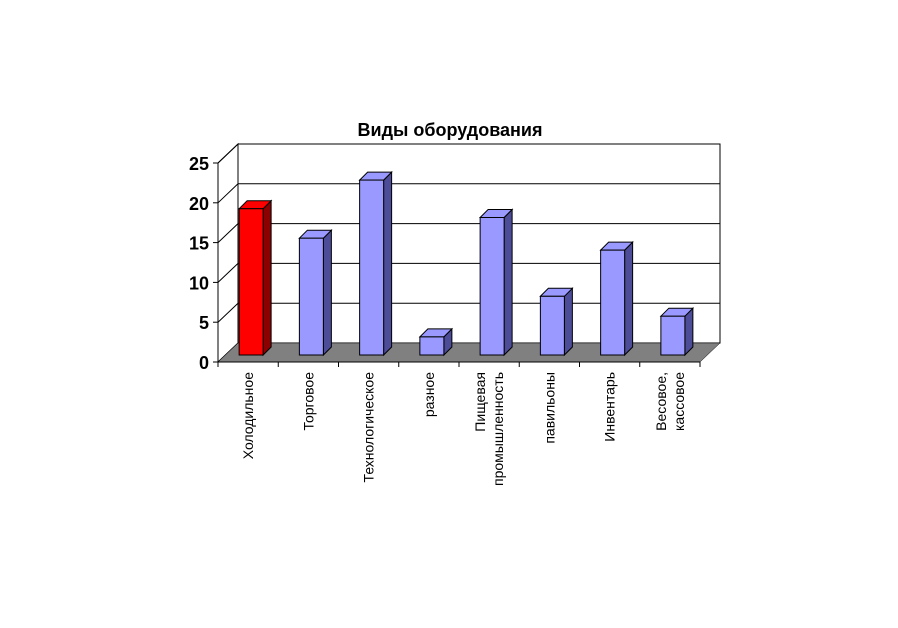 The height and width of the screenshot is (628, 898). I want to click on x-tick-label: Технологическое, so click(369, 427).